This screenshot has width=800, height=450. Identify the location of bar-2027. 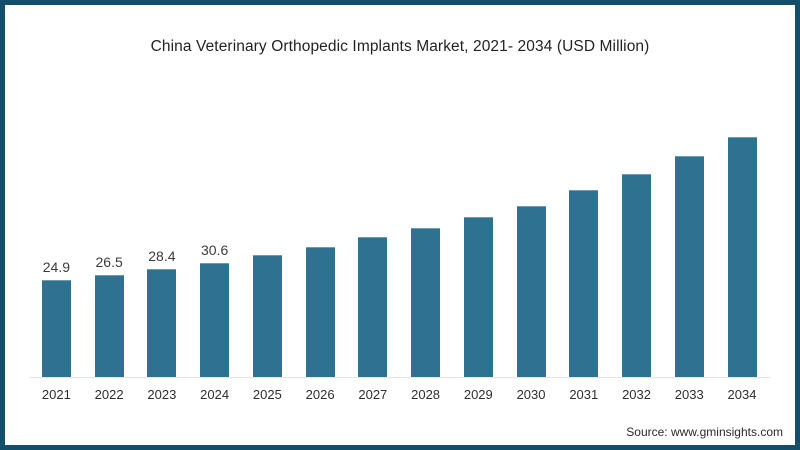
(373, 307).